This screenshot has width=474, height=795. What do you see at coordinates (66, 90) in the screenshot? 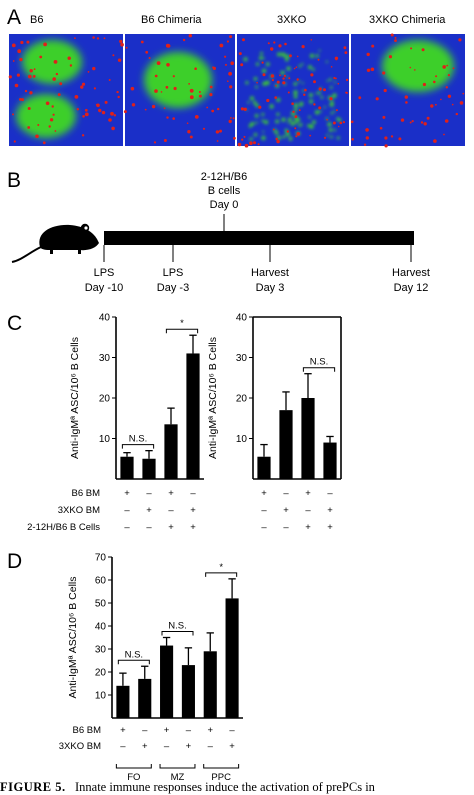
I see `red-cells-b6` at bounding box center [66, 90].